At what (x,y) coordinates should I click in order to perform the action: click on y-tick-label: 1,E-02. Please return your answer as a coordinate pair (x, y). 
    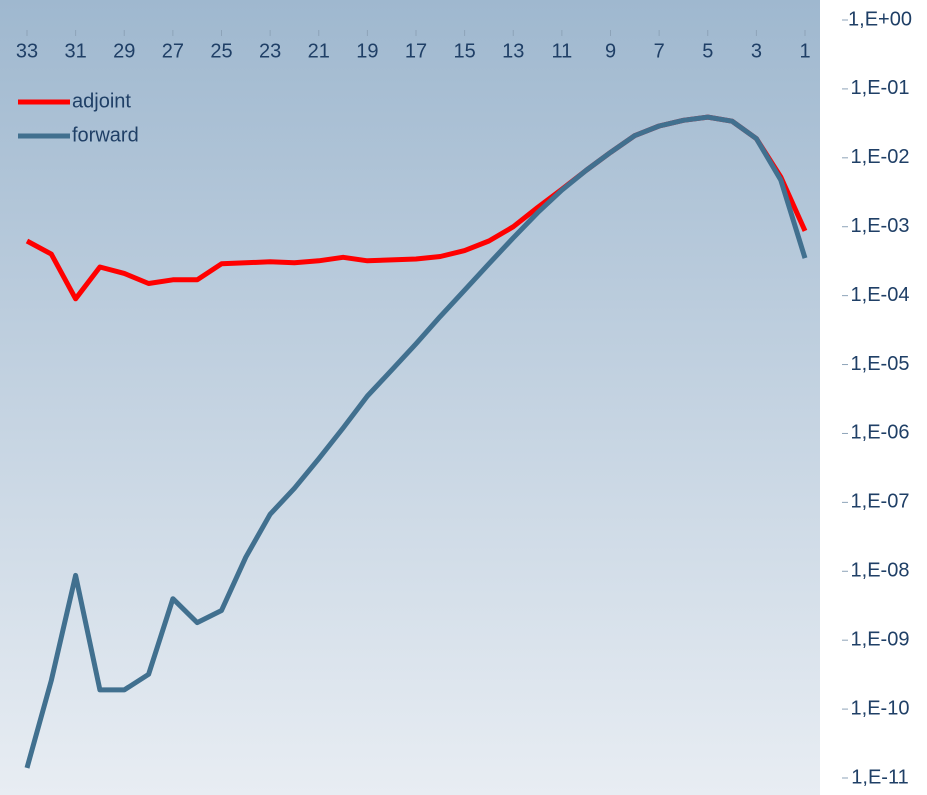
    Looking at the image, I should click on (880, 157).